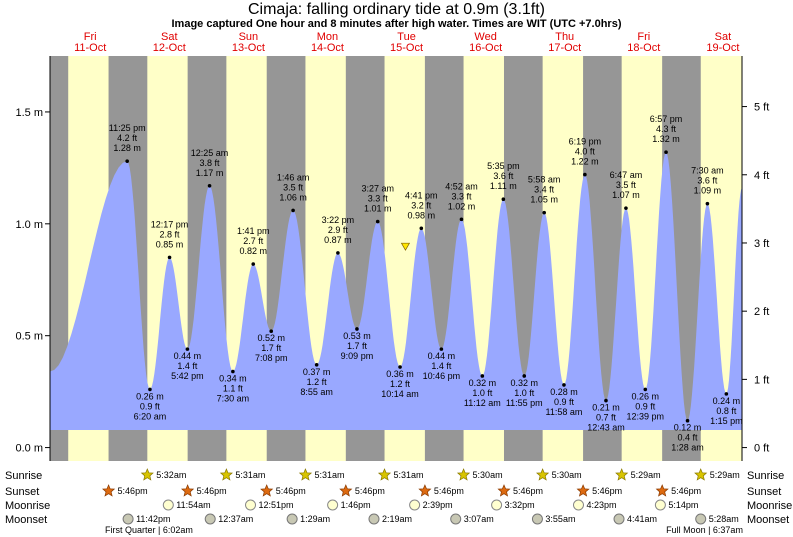 This screenshot has width=793, height=537. I want to click on low-tide-label: 7:30 am, so click(233, 398).